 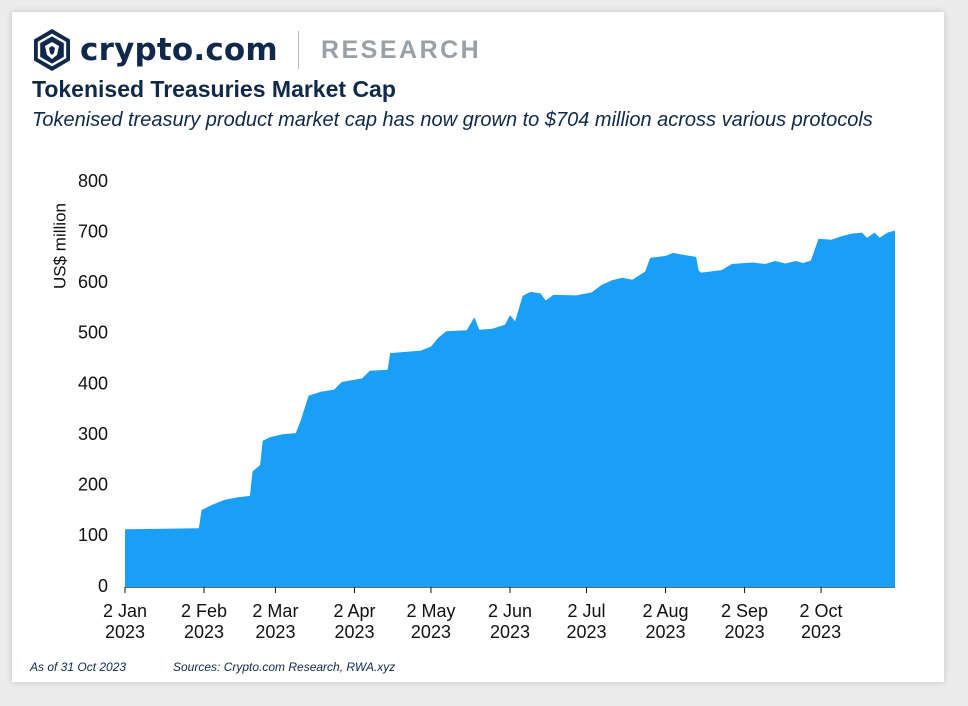 I want to click on brand-section-label: RESEARCH, so click(x=401, y=49).